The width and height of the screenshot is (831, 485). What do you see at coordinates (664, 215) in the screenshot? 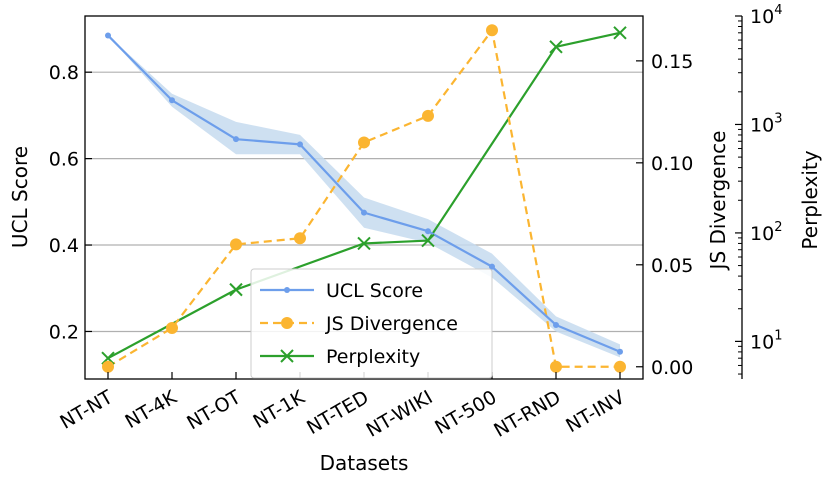
I see `right-axis-ticks: 0.00 0.05 0.10 0.15` at bounding box center [664, 215].